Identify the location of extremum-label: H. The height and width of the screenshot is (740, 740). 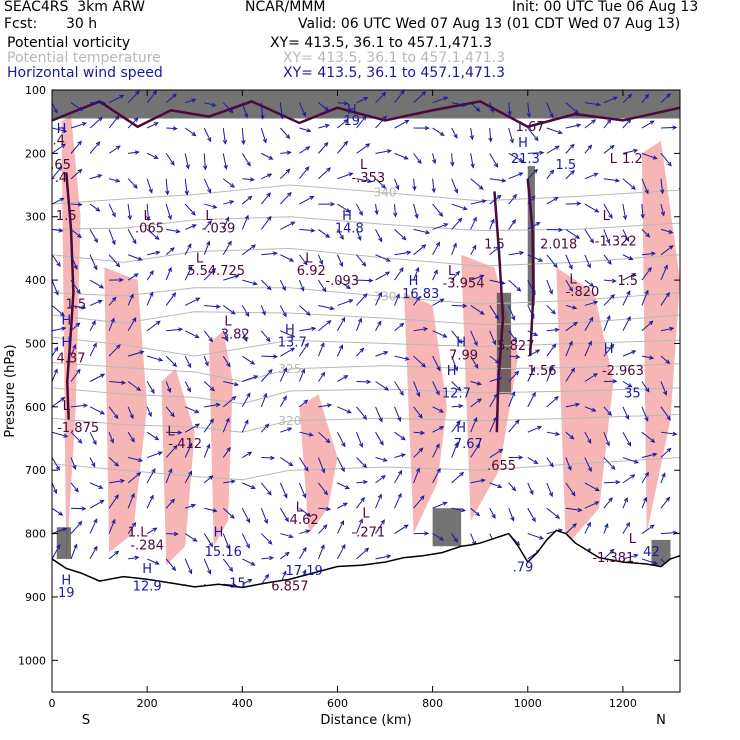
(461, 343).